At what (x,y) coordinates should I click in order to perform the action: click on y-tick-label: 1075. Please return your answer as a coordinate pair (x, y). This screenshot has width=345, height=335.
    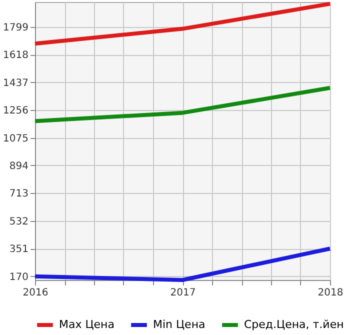
    Looking at the image, I should click on (15, 138).